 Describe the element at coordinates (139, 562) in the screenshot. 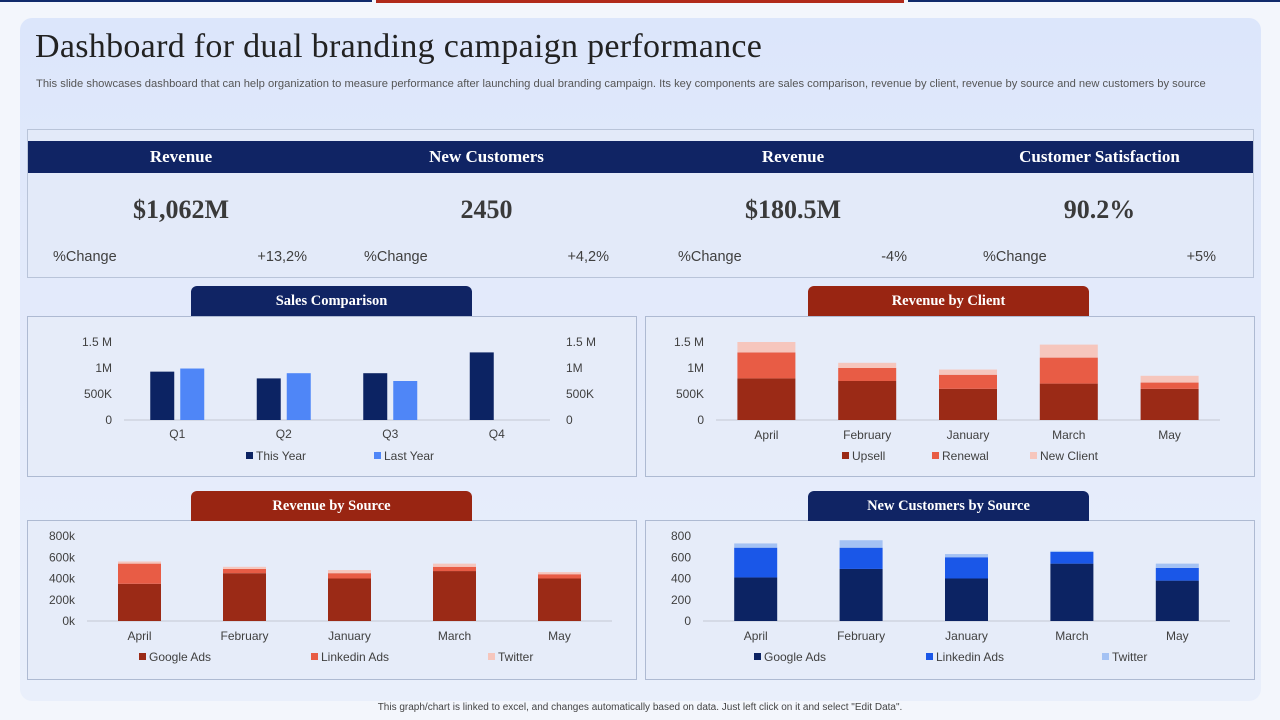

I see `bar-twitter-april` at that location.